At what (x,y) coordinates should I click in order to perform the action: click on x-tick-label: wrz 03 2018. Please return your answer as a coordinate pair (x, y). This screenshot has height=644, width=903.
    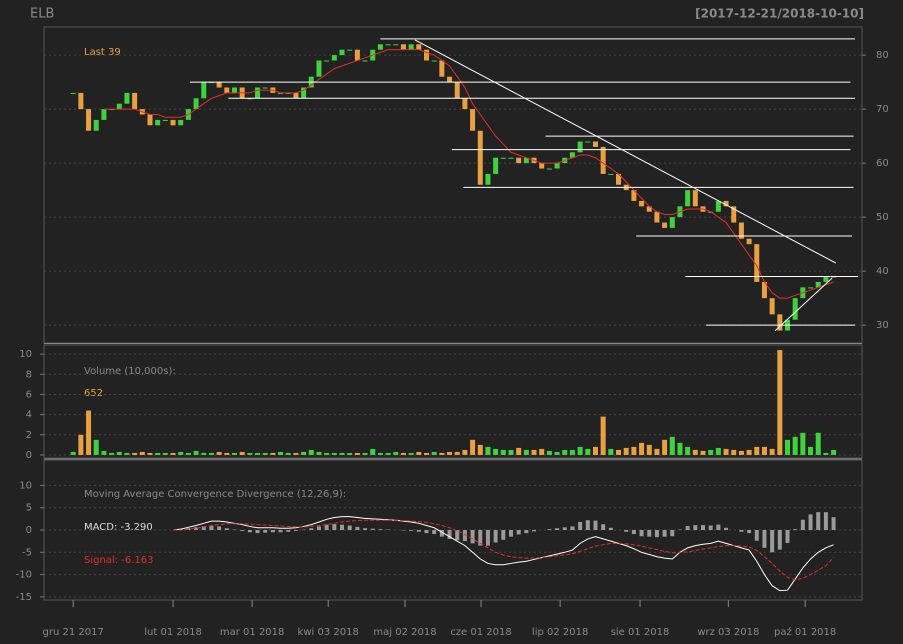
    Looking at the image, I should click on (728, 632).